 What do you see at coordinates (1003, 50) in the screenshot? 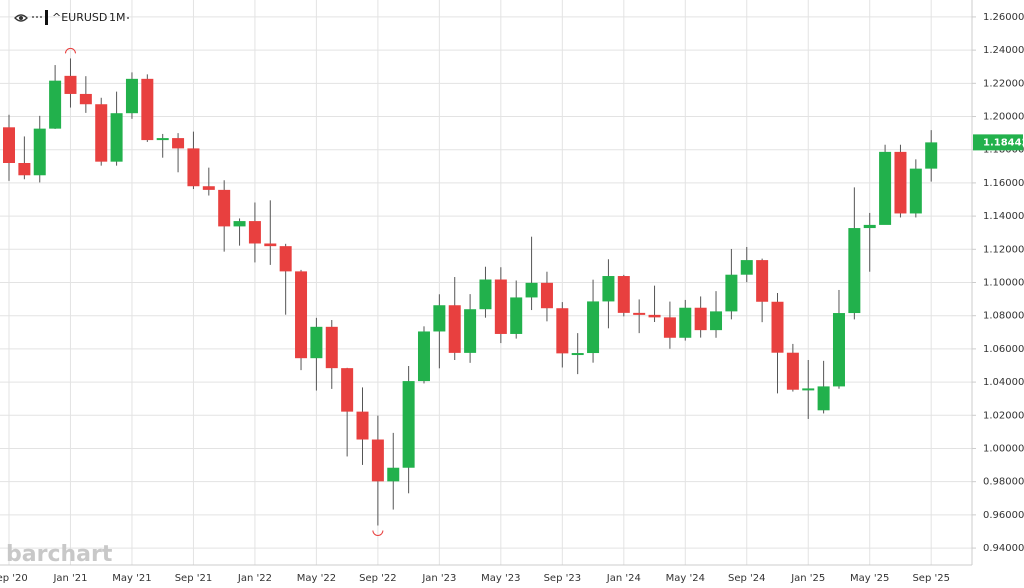
I see `y-tick-label: 1.24000` at bounding box center [1003, 50].